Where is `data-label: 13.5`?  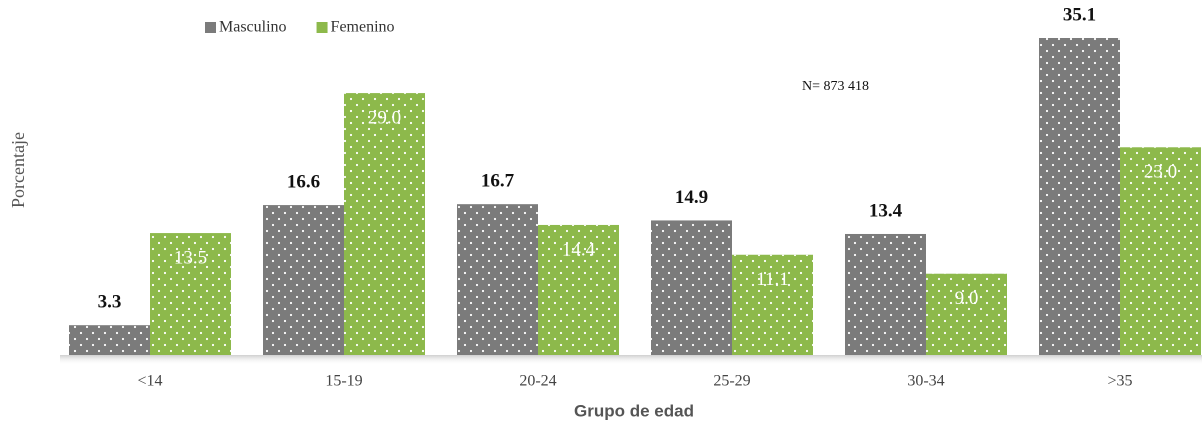 data-label: 13.5 is located at coordinates (190, 257).